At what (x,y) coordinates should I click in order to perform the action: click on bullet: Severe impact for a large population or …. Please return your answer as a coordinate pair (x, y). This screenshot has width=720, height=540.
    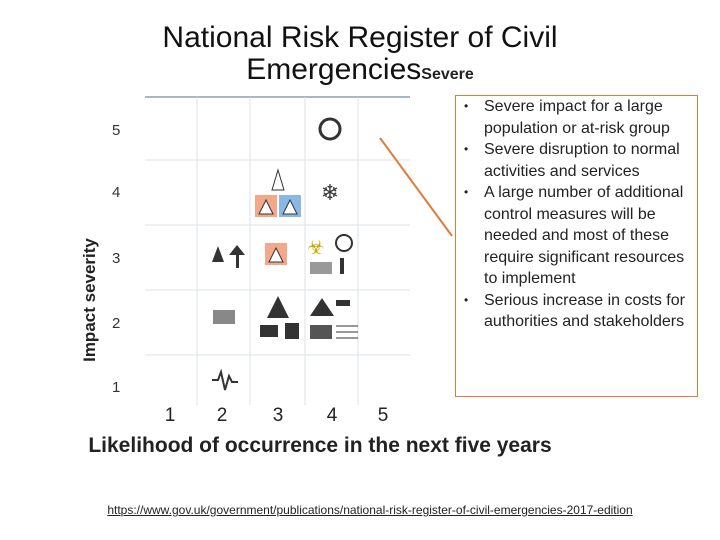
    Looking at the image, I should click on (577, 117).